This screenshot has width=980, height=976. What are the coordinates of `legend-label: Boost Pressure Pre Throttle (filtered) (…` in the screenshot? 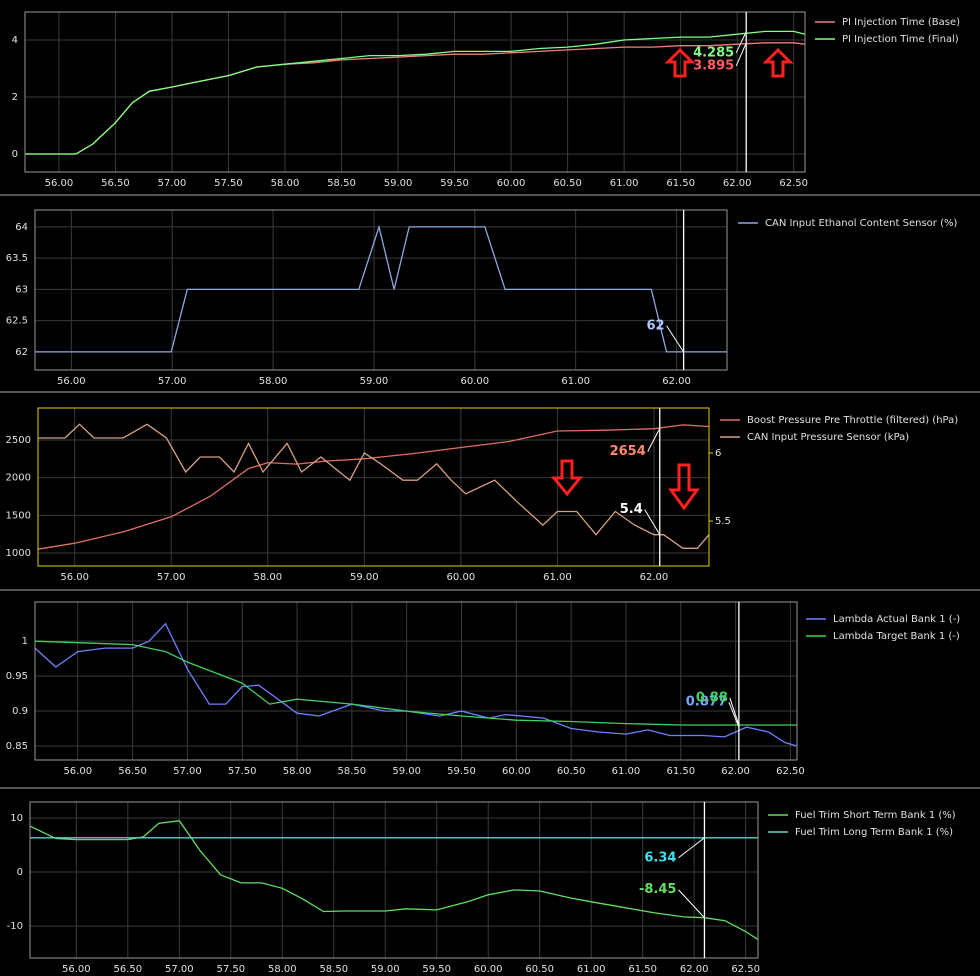 It's located at (852, 420).